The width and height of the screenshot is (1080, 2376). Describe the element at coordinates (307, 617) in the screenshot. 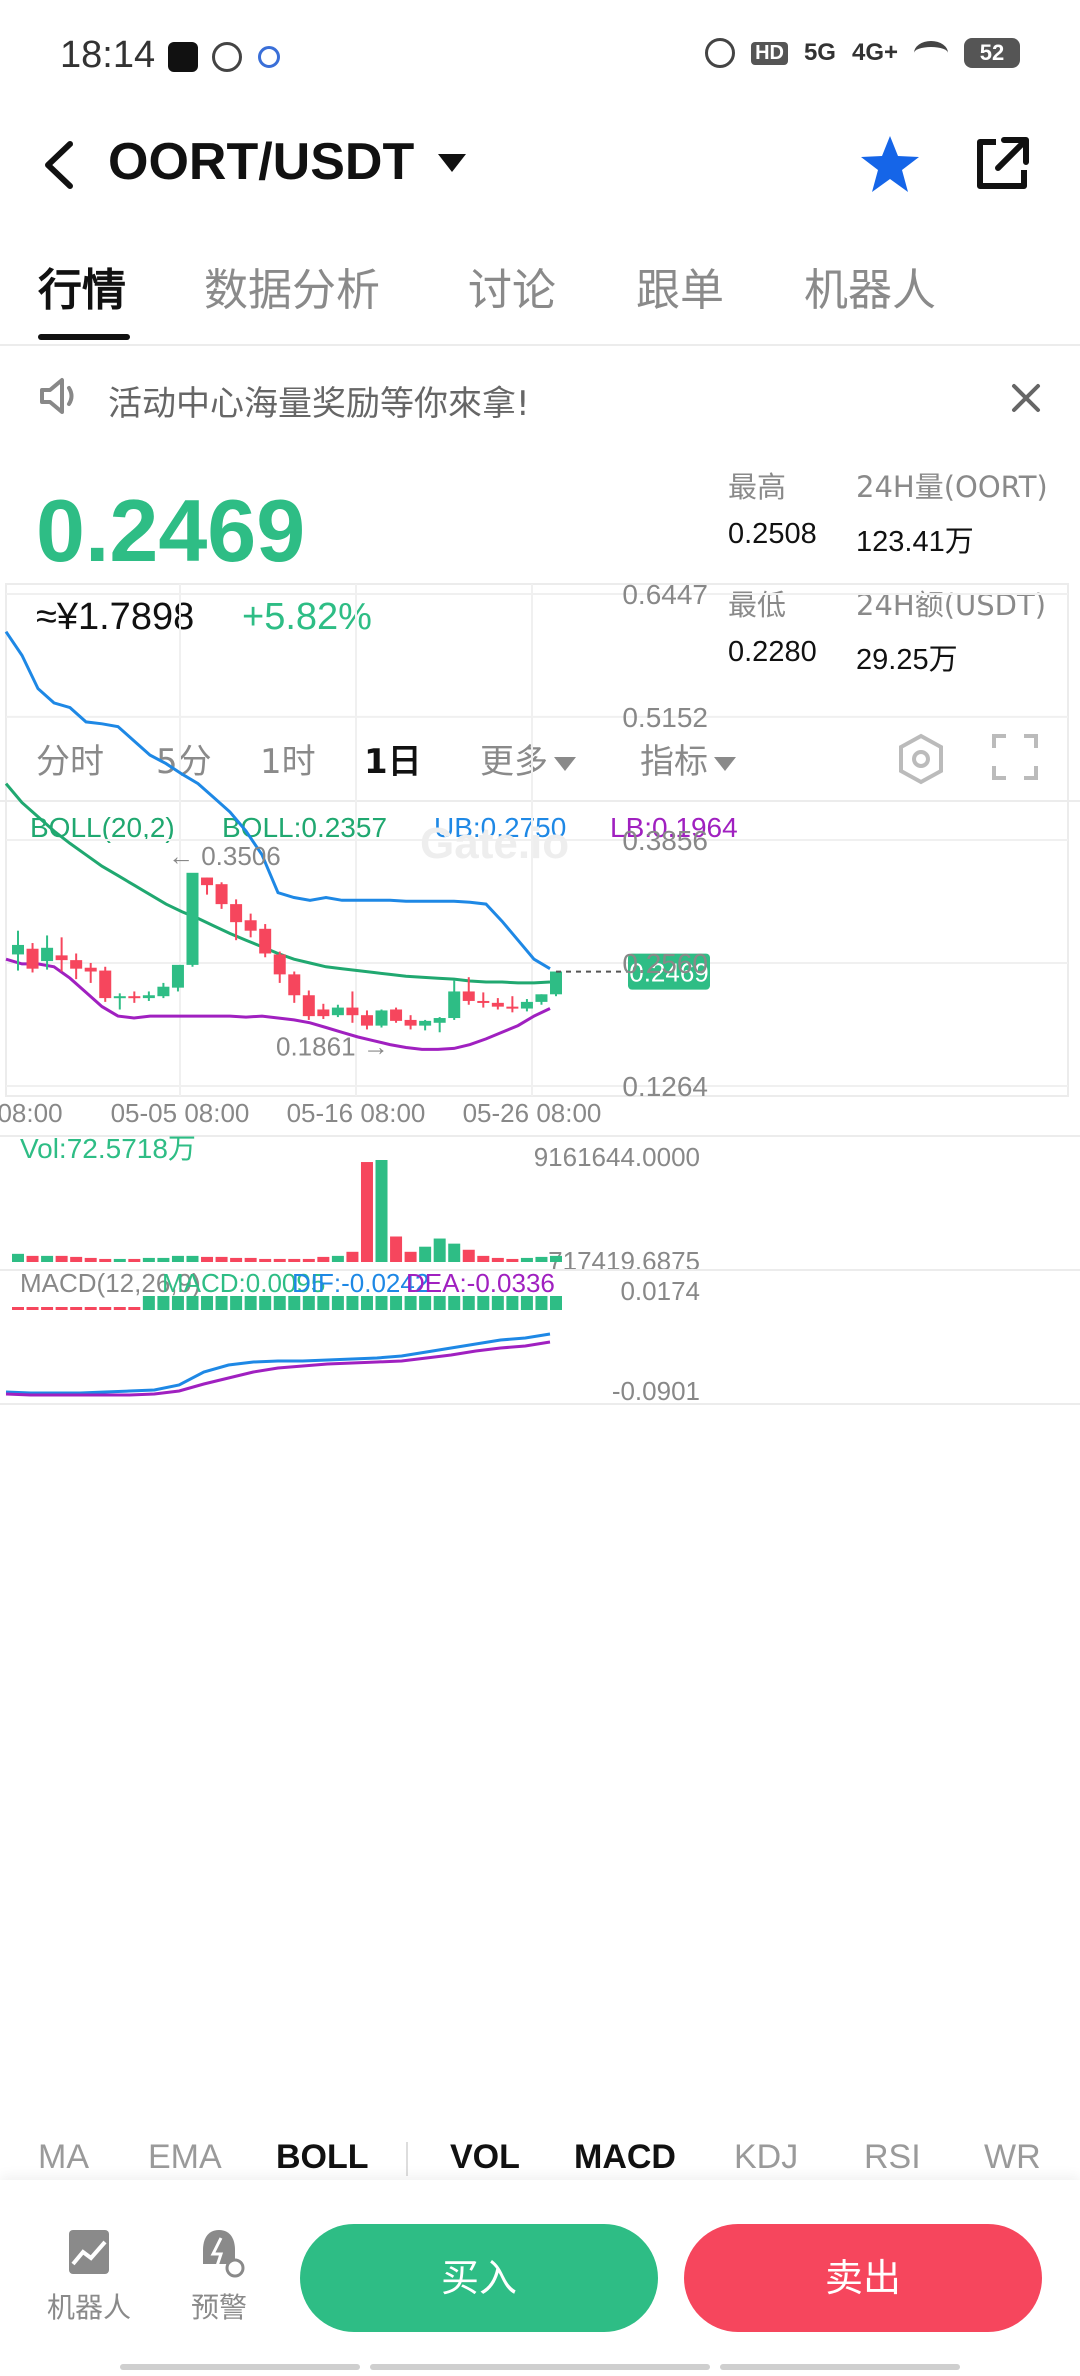

I see `price-change: +5.82%` at that location.